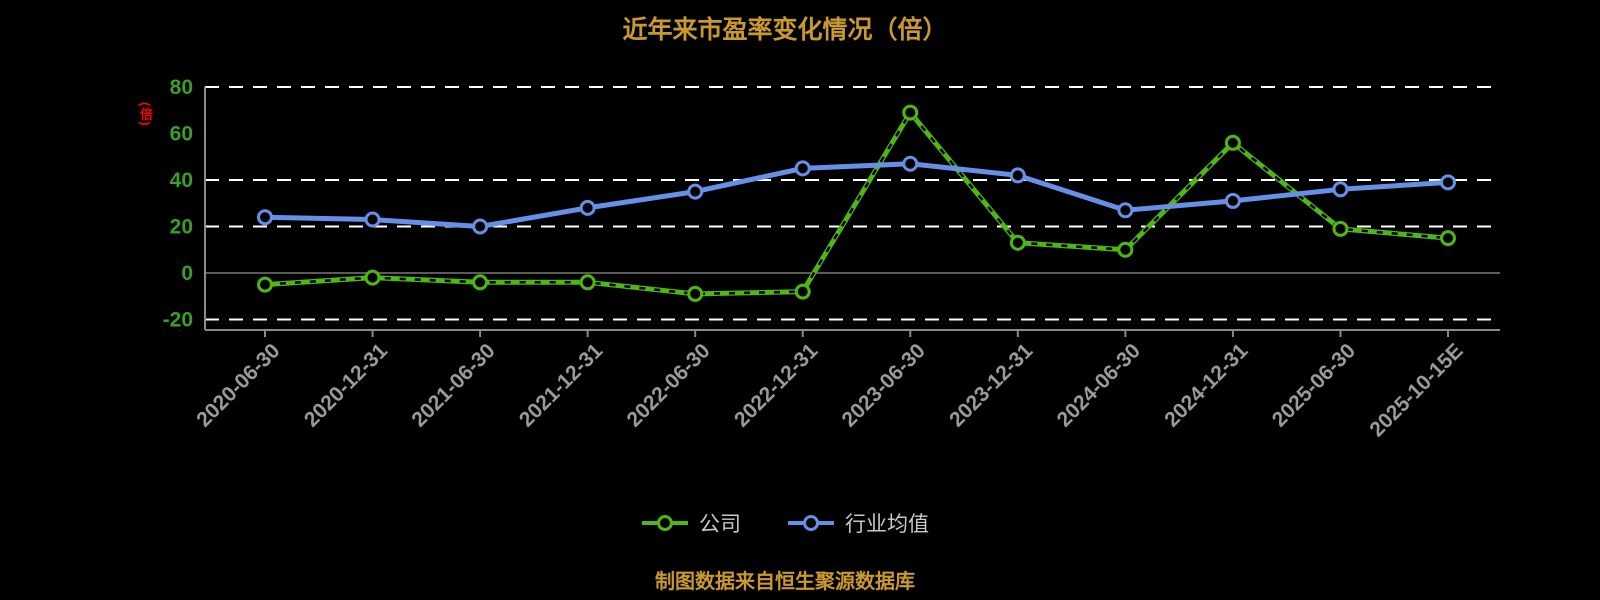 The width and height of the screenshot is (1600, 600). I want to click on svg-text: 2020-06-30, so click(238, 385).